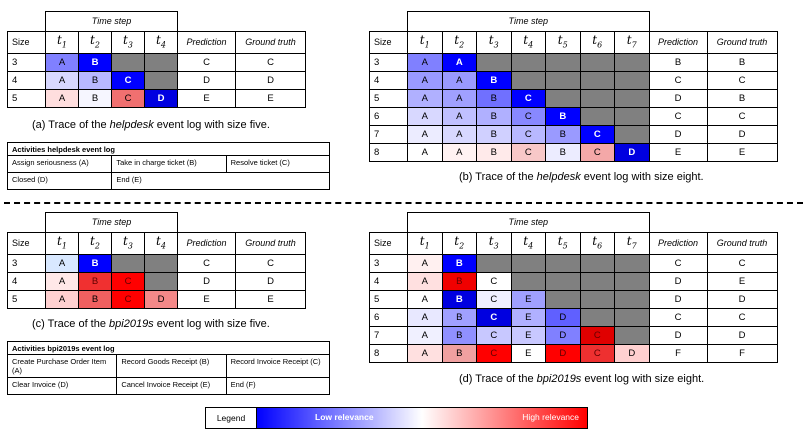  What do you see at coordinates (574, 222) in the screenshot?
I see `timestep-header-row: Time step` at bounding box center [574, 222].